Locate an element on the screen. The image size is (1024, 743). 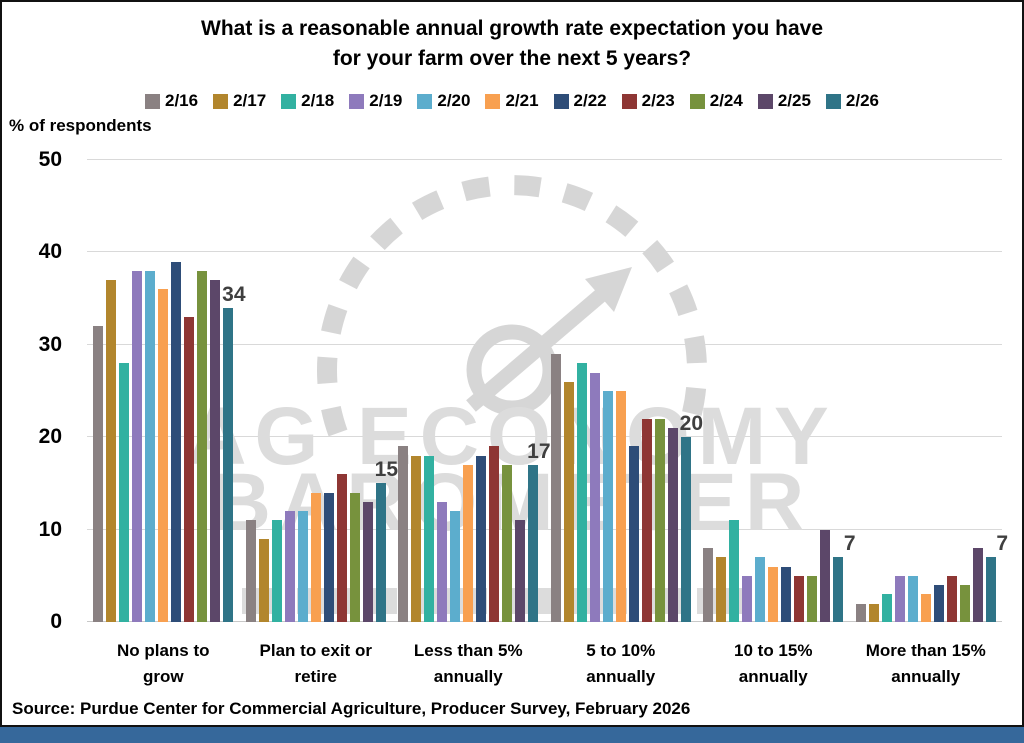
bar-2/24-category-5 is located at coordinates (964, 603).